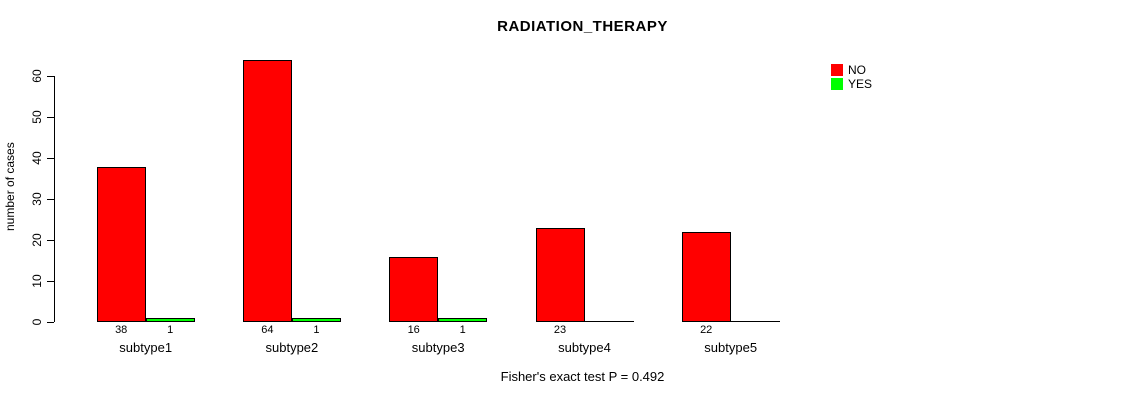 Image resolution: width=1140 pixels, height=400 pixels. I want to click on y-tick-label: 20, so click(37, 240).